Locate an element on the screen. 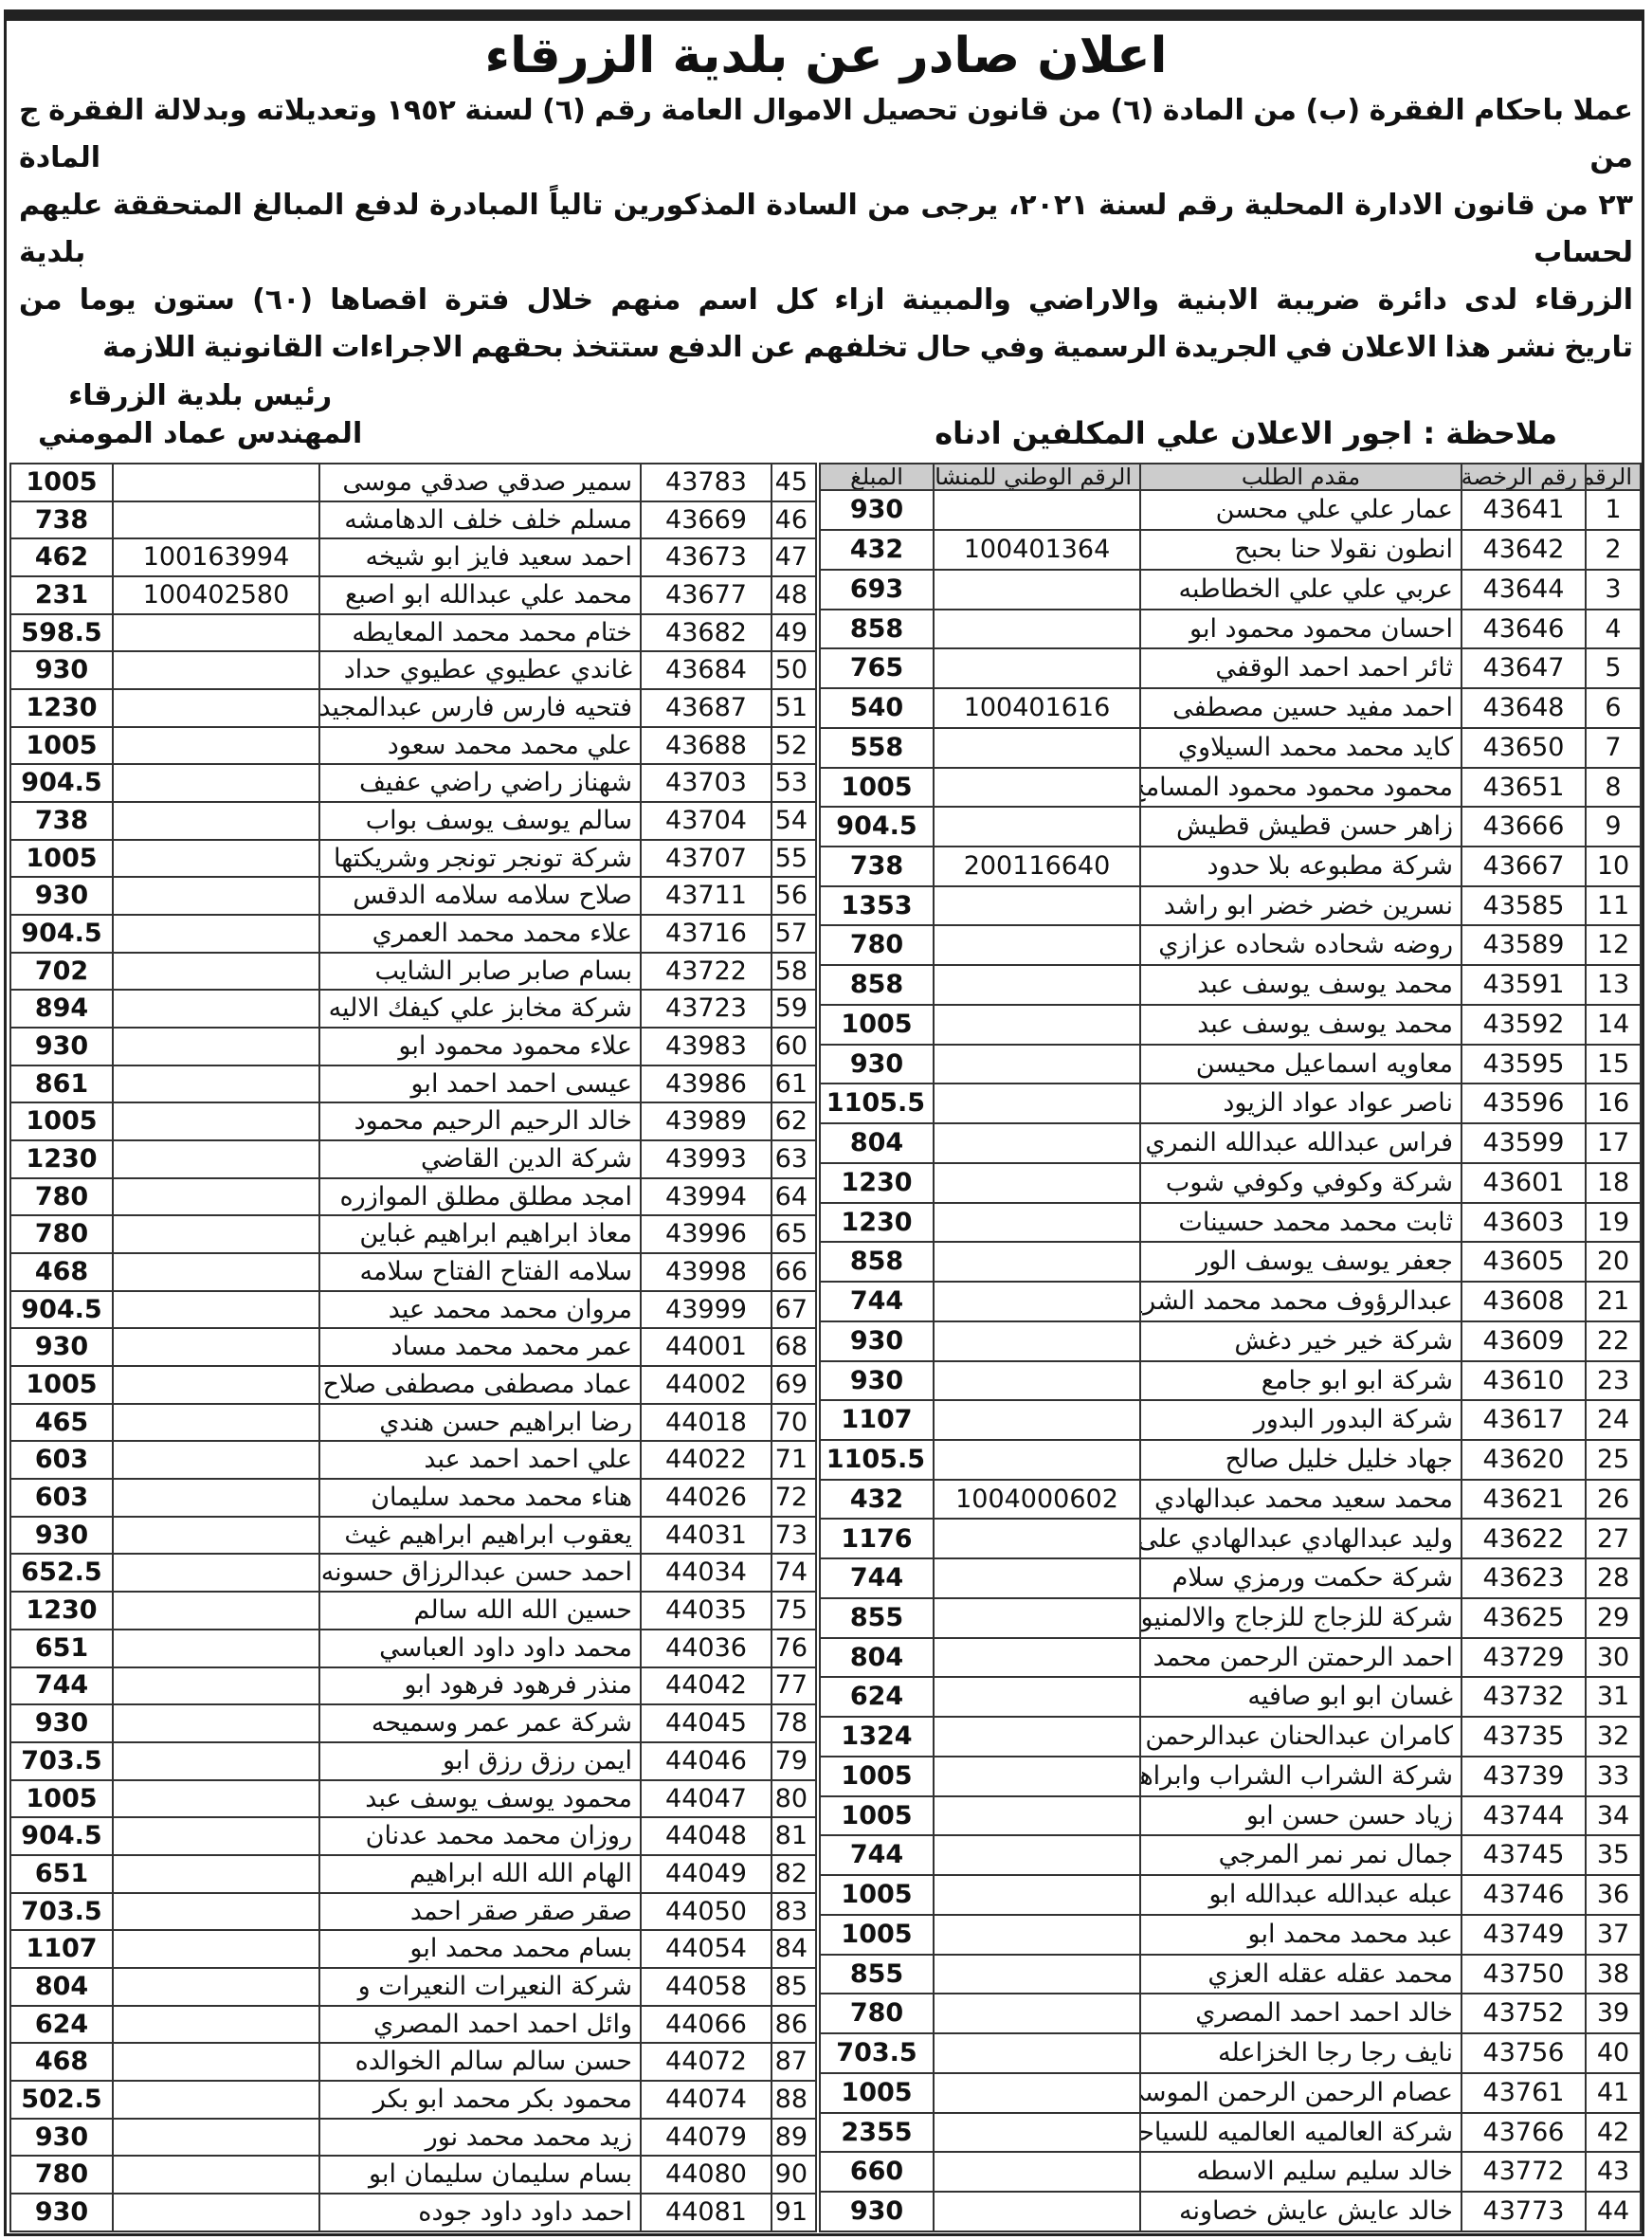  table-row: 13 43591 محمد يوسف يوسف عبد 858 is located at coordinates (1230, 985).